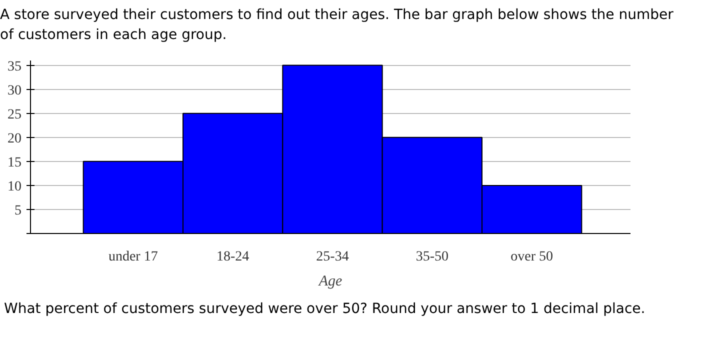 This screenshot has height=341, width=704. Describe the element at coordinates (337, 25) in the screenshot. I see `chart-title: A store surveyed their customers to find out their ages. The bar graph below shows the number of customers in each age group.` at that location.